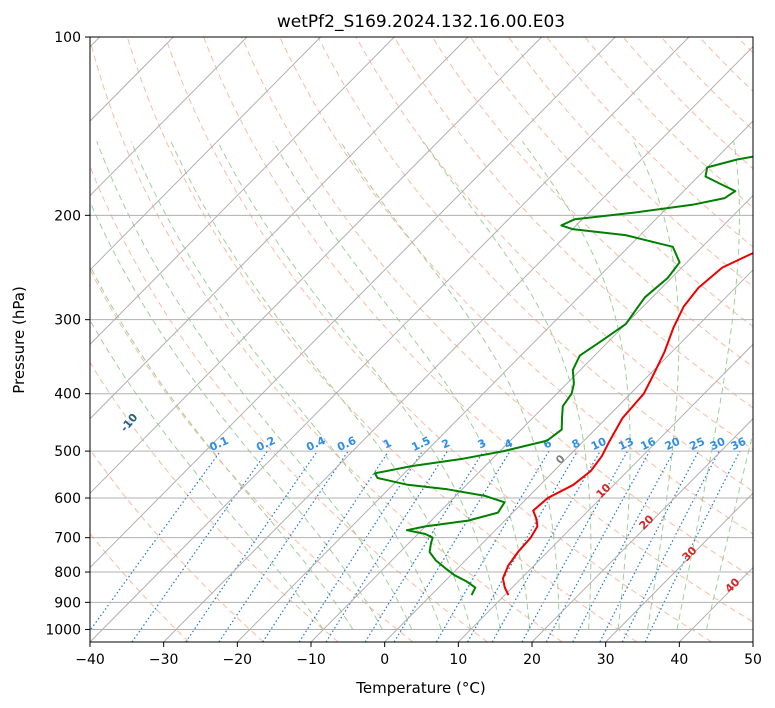  What do you see at coordinates (384, 660) in the screenshot?
I see `x-tick-label: 0` at bounding box center [384, 660].